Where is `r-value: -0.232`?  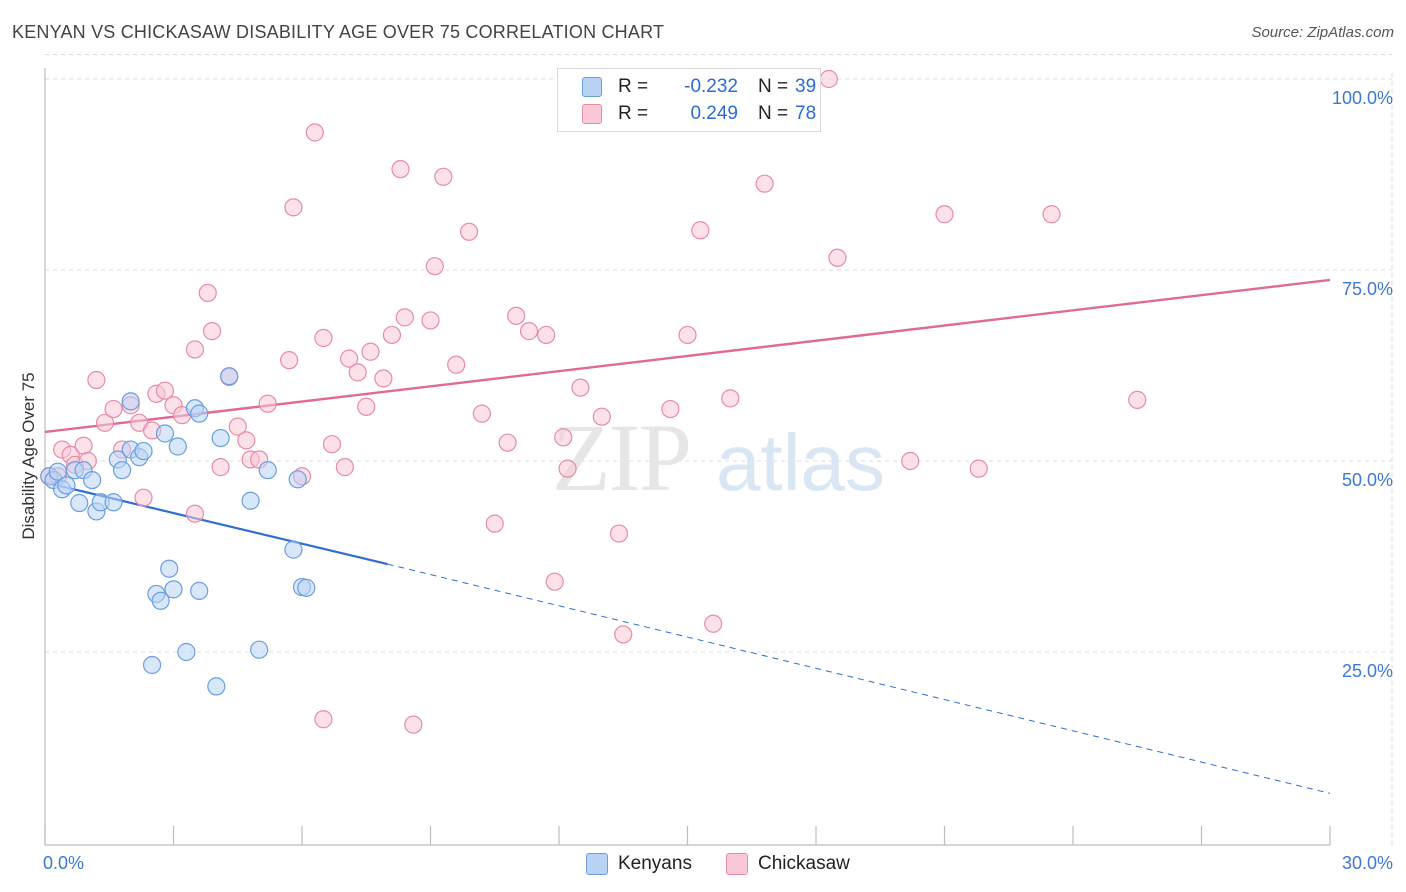
r-value: -0.232 is located at coordinates (711, 86).